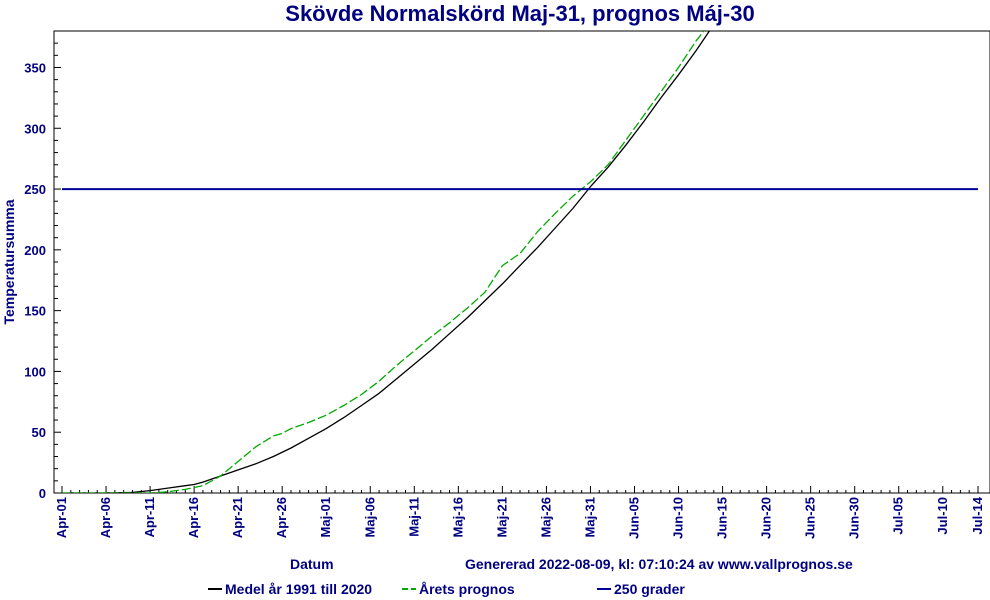  I want to click on x-tick-label: Apr-26, so click(281, 517).